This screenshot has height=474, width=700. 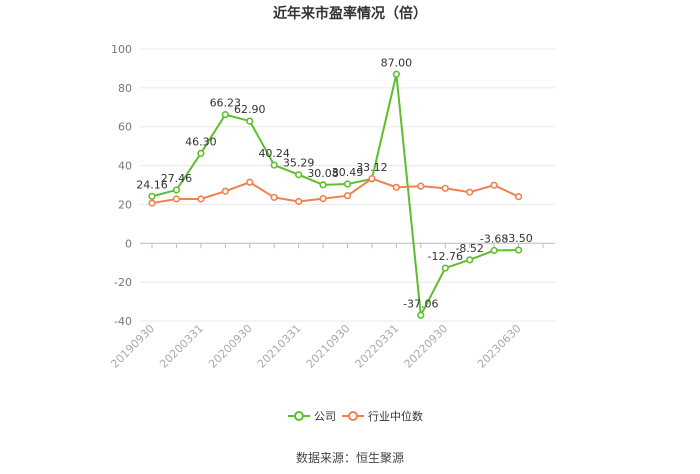 What do you see at coordinates (177, 178) in the screenshot?
I see `data-label: 27.46` at bounding box center [177, 178].